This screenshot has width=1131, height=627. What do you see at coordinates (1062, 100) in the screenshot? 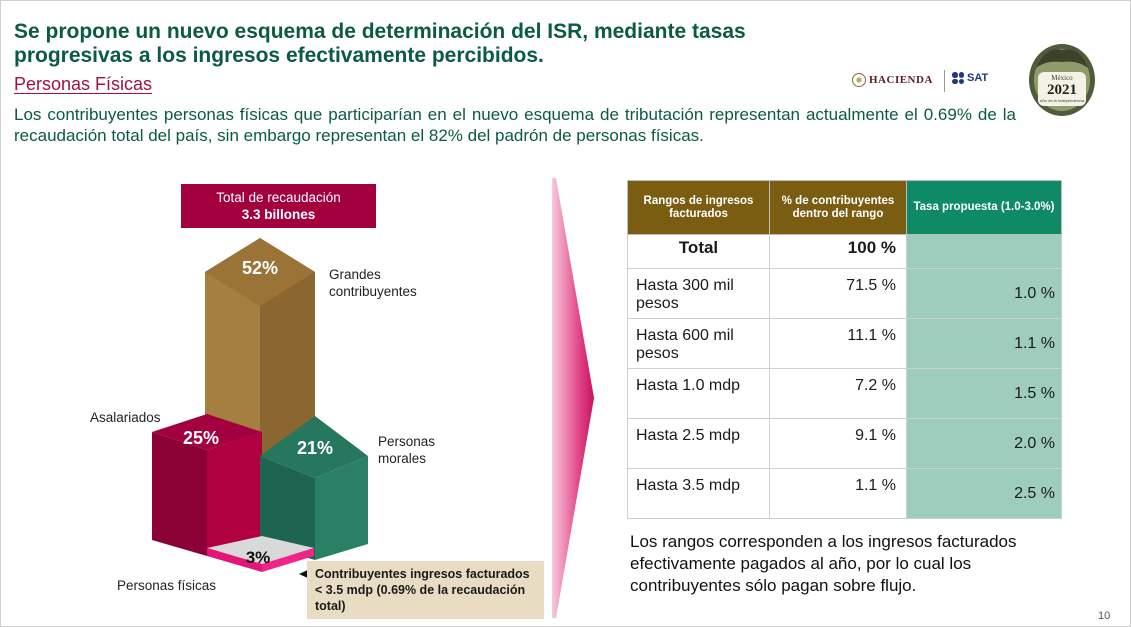
I see `badge-sub-text: Año de la Independencia` at bounding box center [1062, 100].